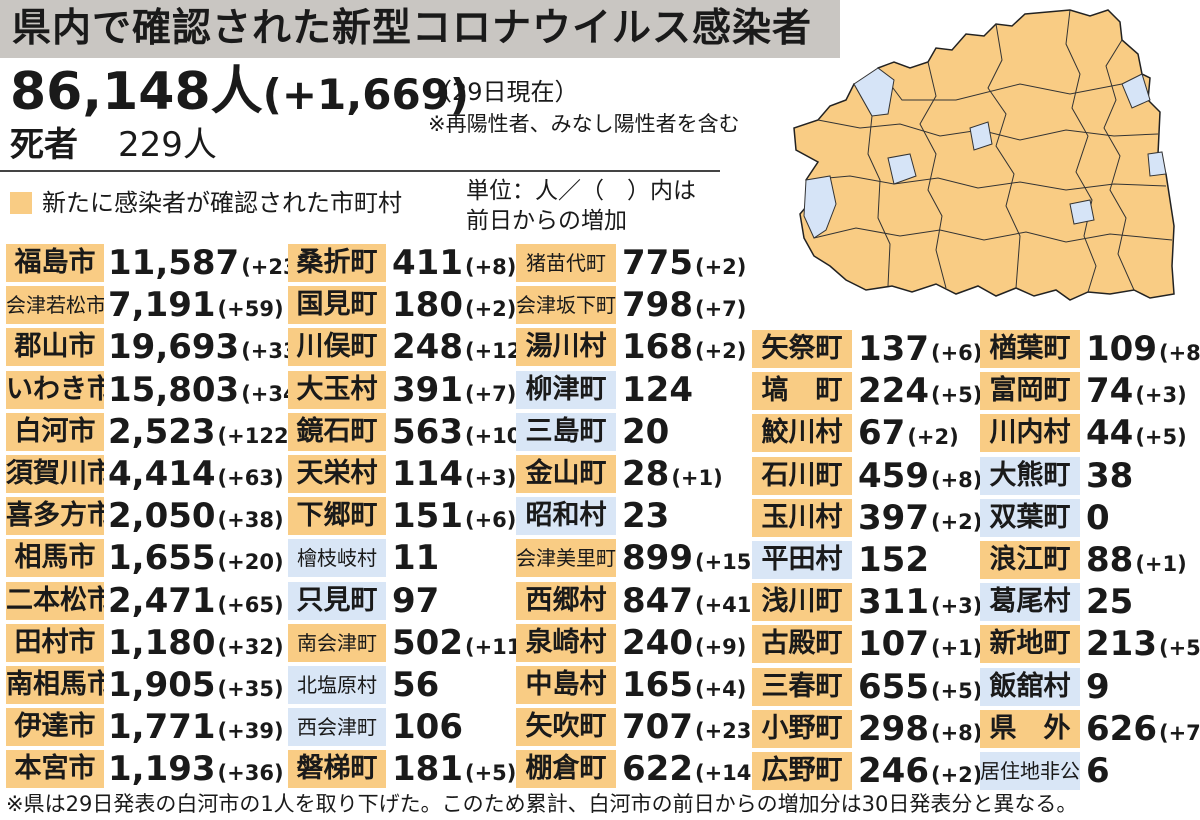  What do you see at coordinates (1161, 395) in the screenshot?
I see `case-delta: (+3)` at bounding box center [1161, 395].